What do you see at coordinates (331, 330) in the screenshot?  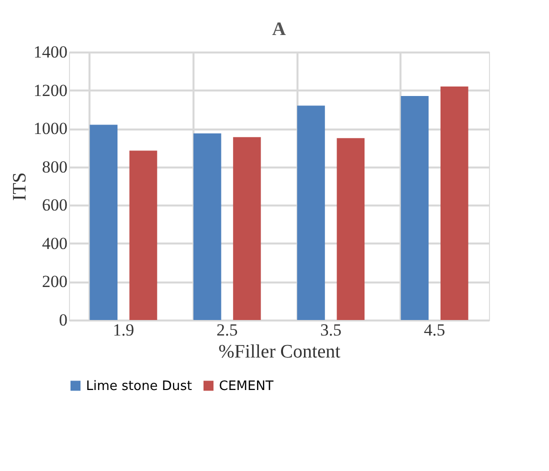 I see `x-tick-label: 3.5` at bounding box center [331, 330].